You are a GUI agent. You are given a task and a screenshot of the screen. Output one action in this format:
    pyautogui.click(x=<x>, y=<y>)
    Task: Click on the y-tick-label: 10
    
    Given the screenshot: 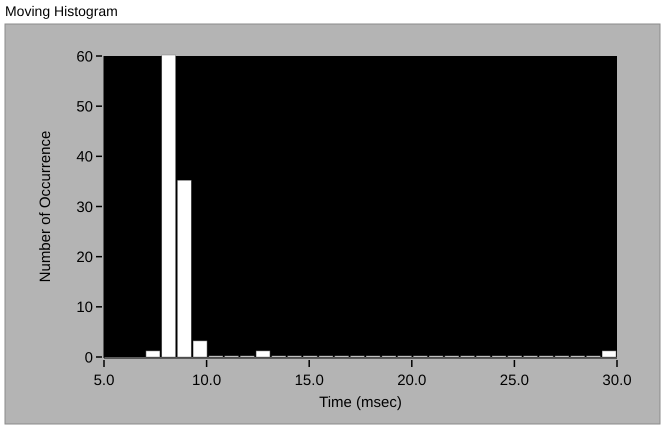 What is the action you would take?
    pyautogui.click(x=84, y=307)
    